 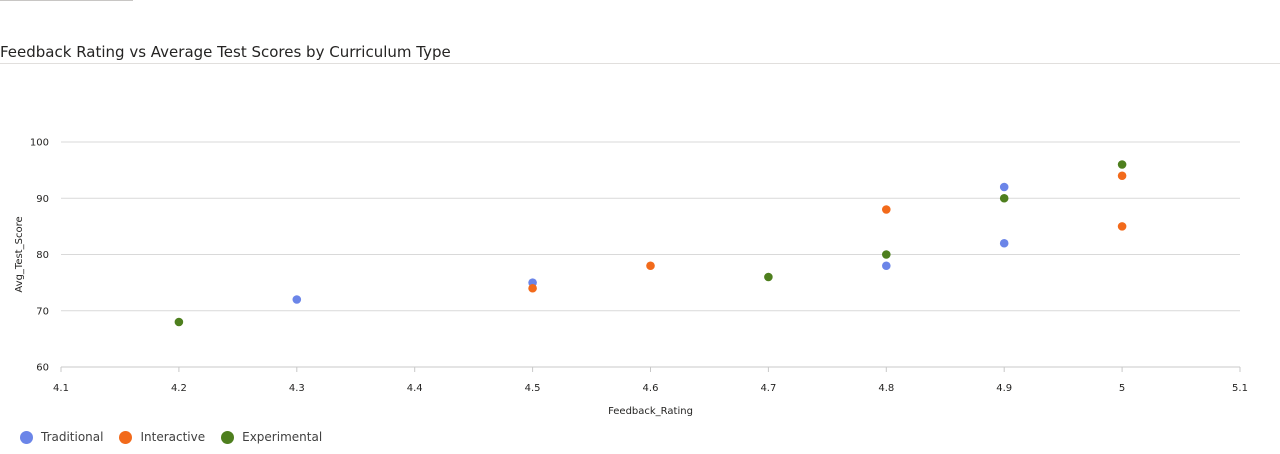 I want to click on x-tick-label: 4.8, so click(x=886, y=388).